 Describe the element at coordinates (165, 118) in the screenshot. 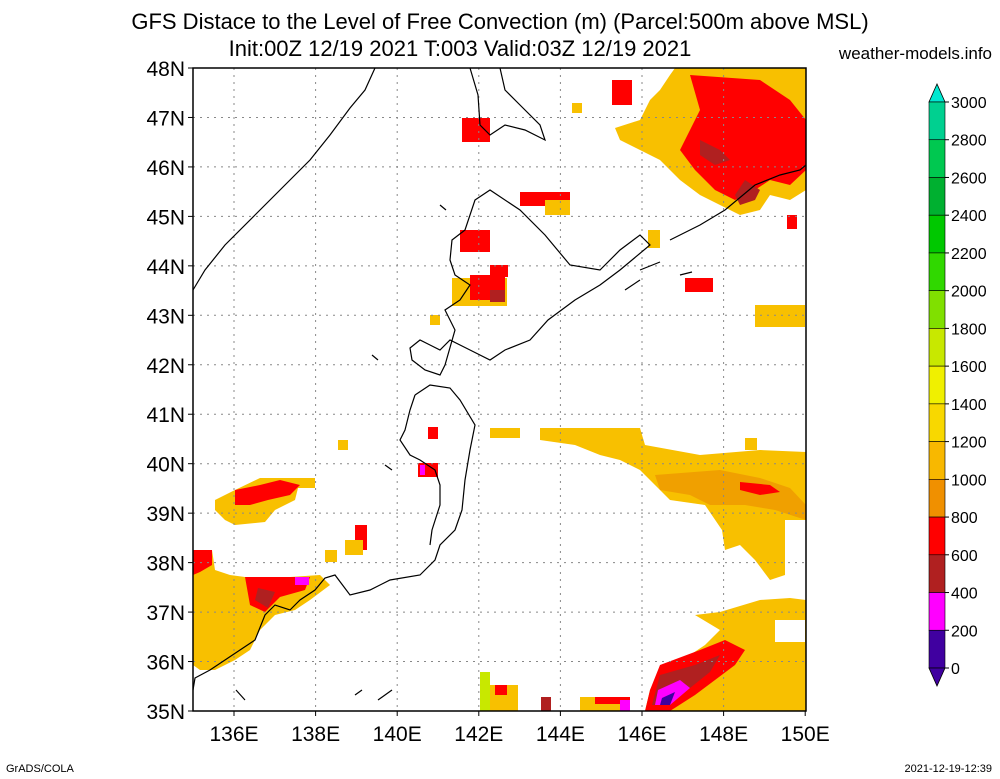

I see `lat-label: 47N` at that location.